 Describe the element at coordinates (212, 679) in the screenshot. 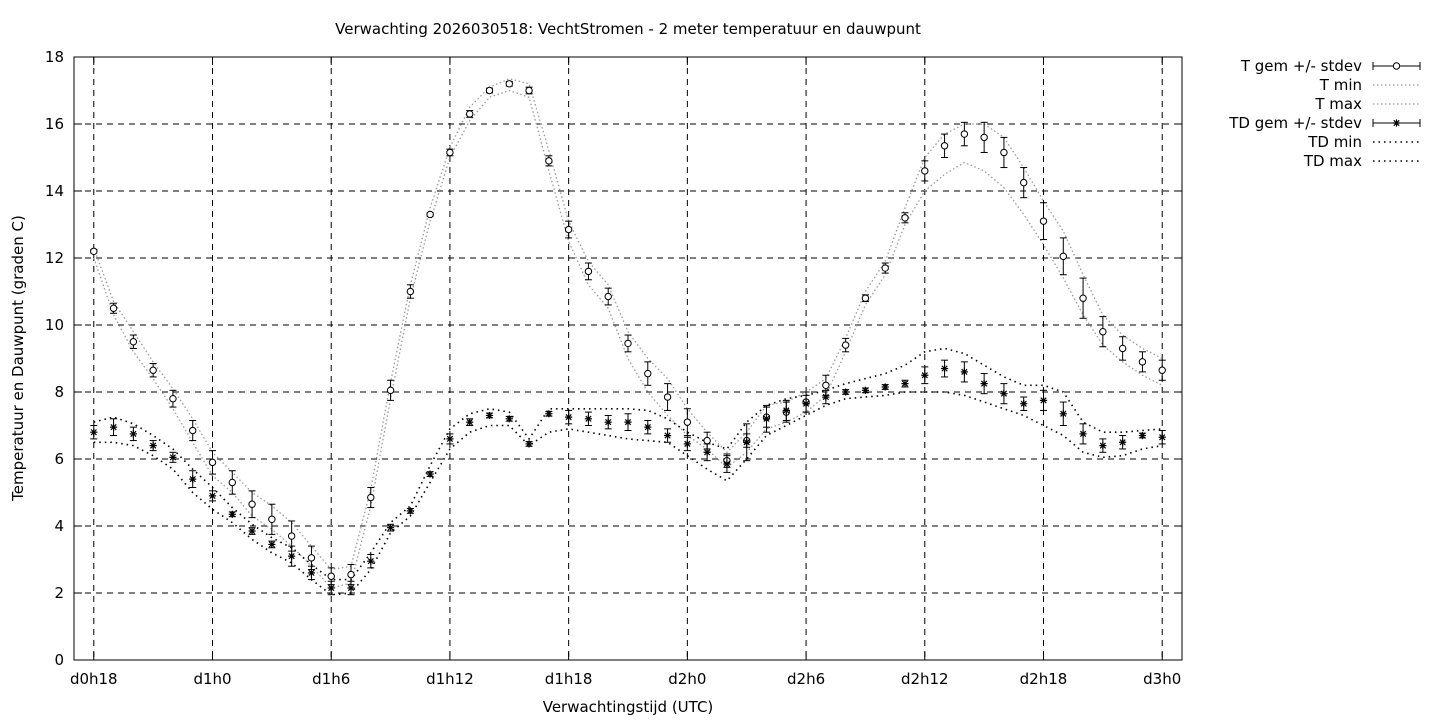

I see `x-tick-label: d1h0` at that location.